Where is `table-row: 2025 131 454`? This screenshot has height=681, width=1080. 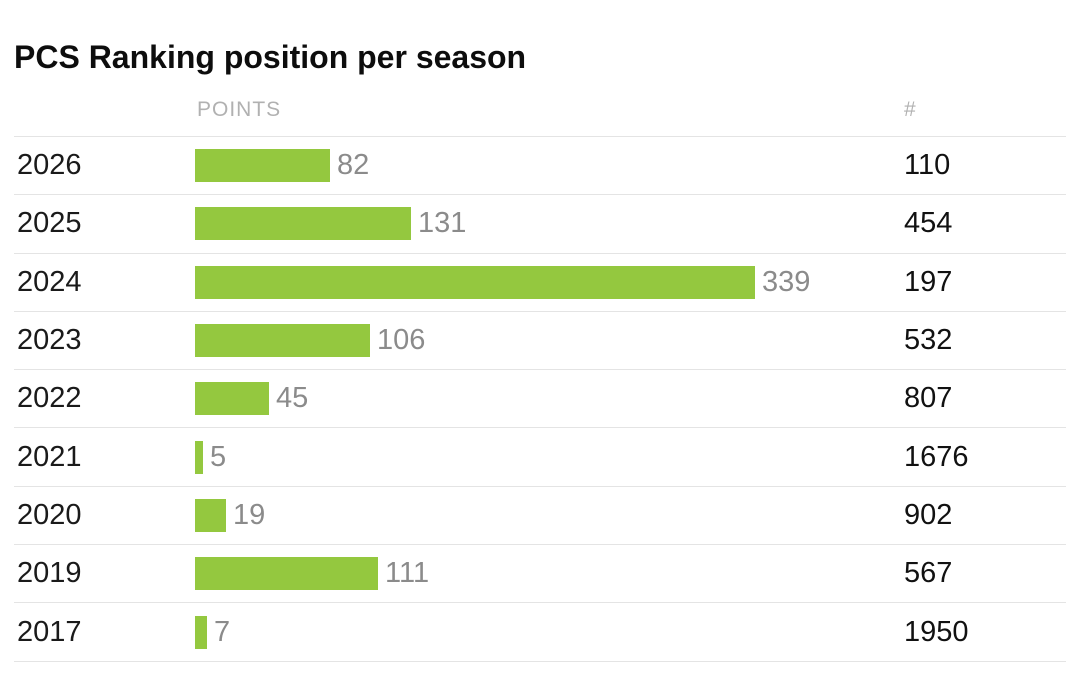
table-row: 2025 131 454 is located at coordinates (540, 224).